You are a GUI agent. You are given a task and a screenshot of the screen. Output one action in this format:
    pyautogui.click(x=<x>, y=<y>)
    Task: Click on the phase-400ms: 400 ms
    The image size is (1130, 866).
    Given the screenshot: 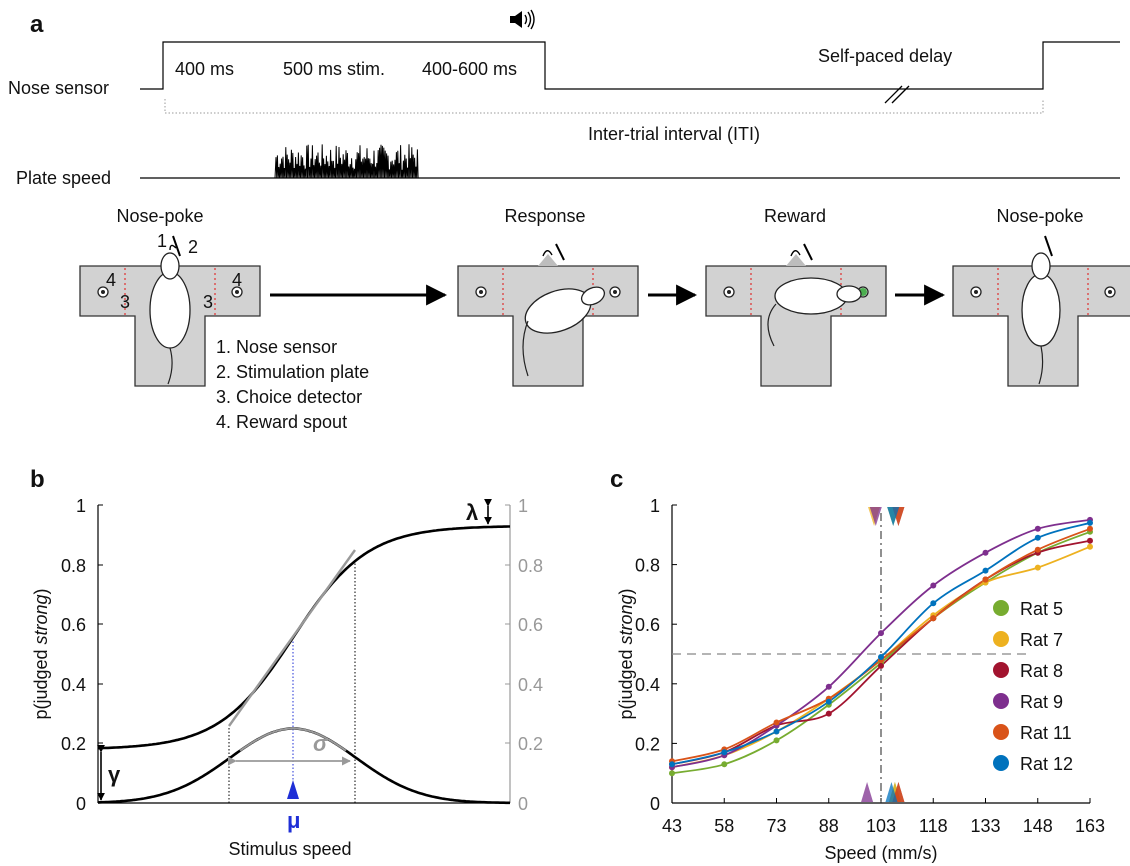 What is the action you would take?
    pyautogui.click(x=204, y=69)
    